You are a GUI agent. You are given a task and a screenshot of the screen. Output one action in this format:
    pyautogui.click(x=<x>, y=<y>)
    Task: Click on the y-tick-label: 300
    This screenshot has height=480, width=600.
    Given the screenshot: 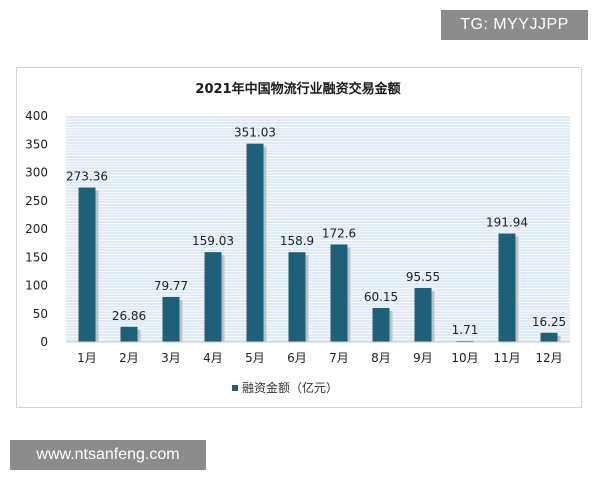 What is the action you would take?
    pyautogui.click(x=36, y=173)
    